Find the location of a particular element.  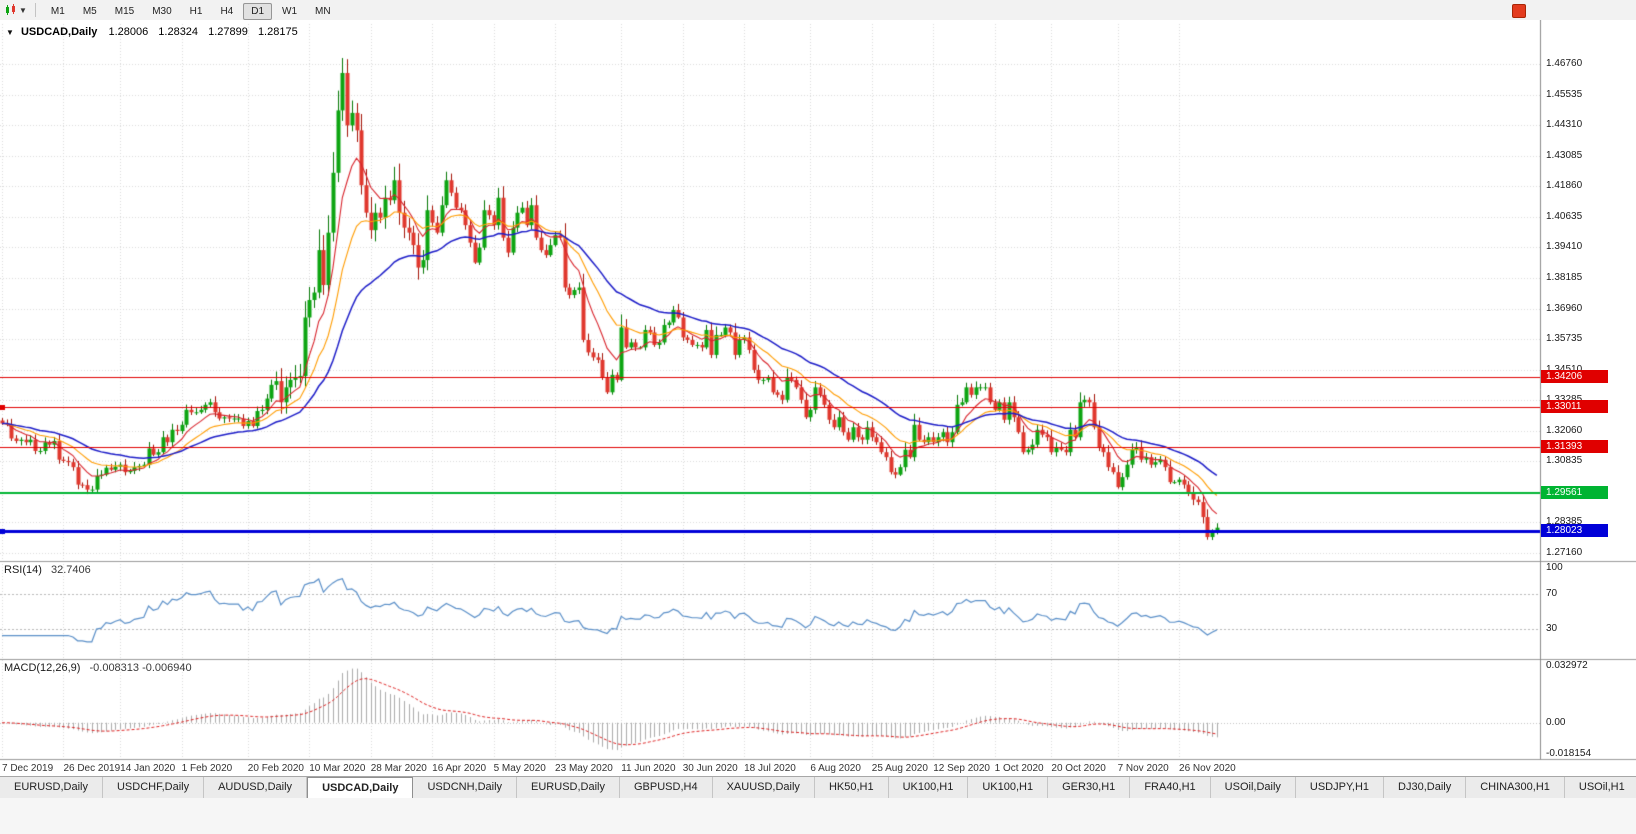

ohlc-close-value: 1.28175 is located at coordinates (277, 32).